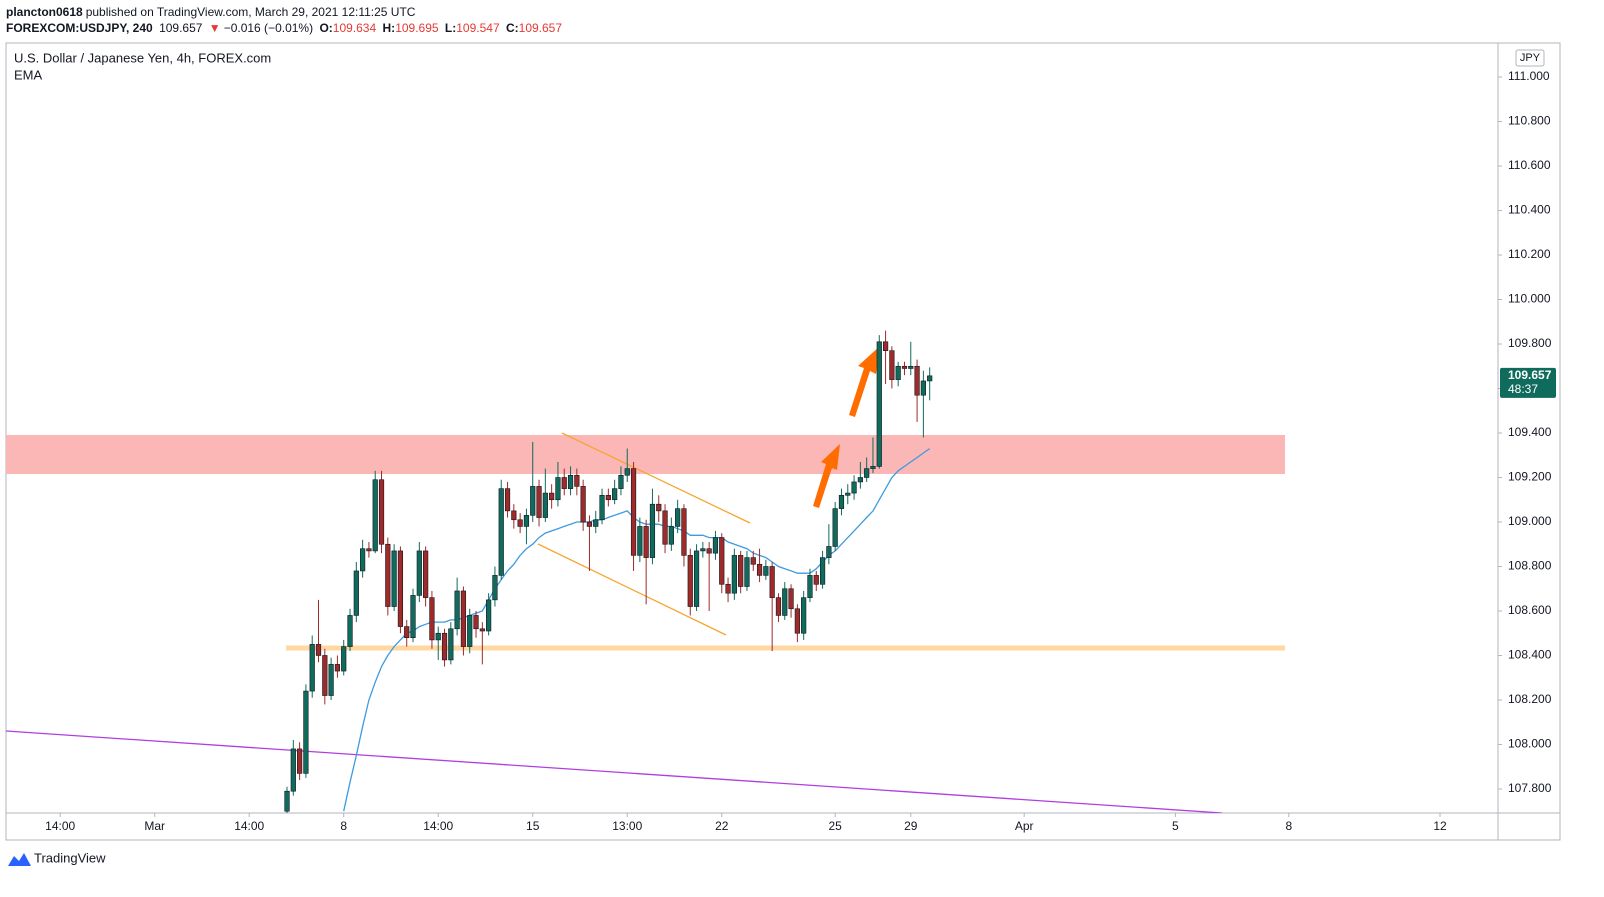  Describe the element at coordinates (1530, 566) in the screenshot. I see `y-tick-label: 108.800` at that location.